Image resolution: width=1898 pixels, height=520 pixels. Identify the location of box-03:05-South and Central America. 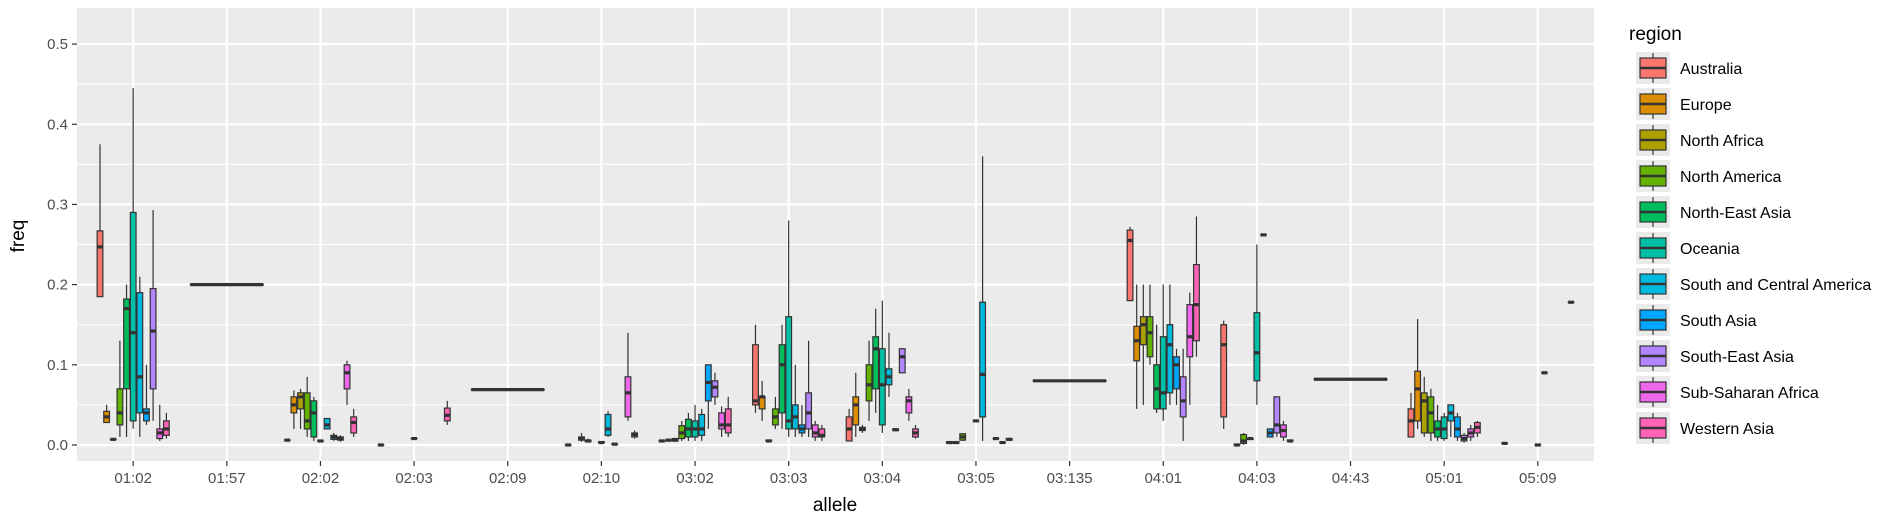
(983, 298).